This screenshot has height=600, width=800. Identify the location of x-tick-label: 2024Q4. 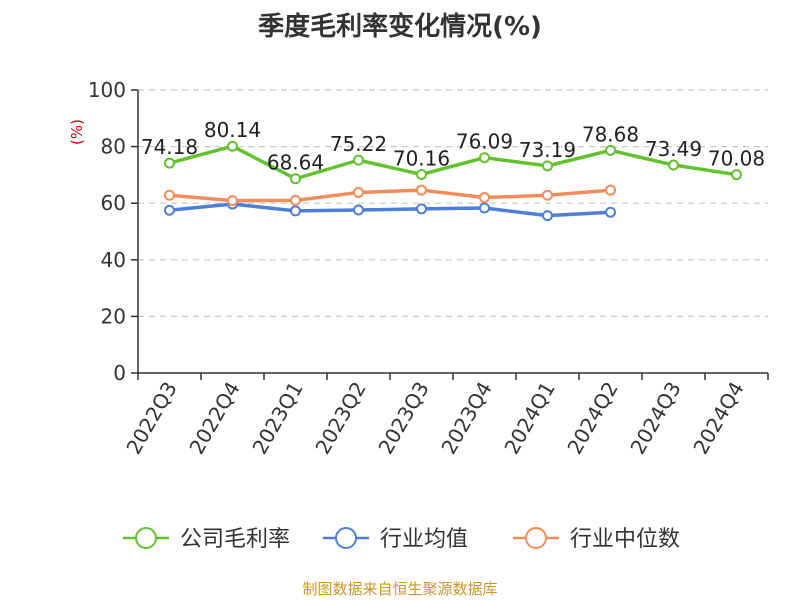
(718, 418).